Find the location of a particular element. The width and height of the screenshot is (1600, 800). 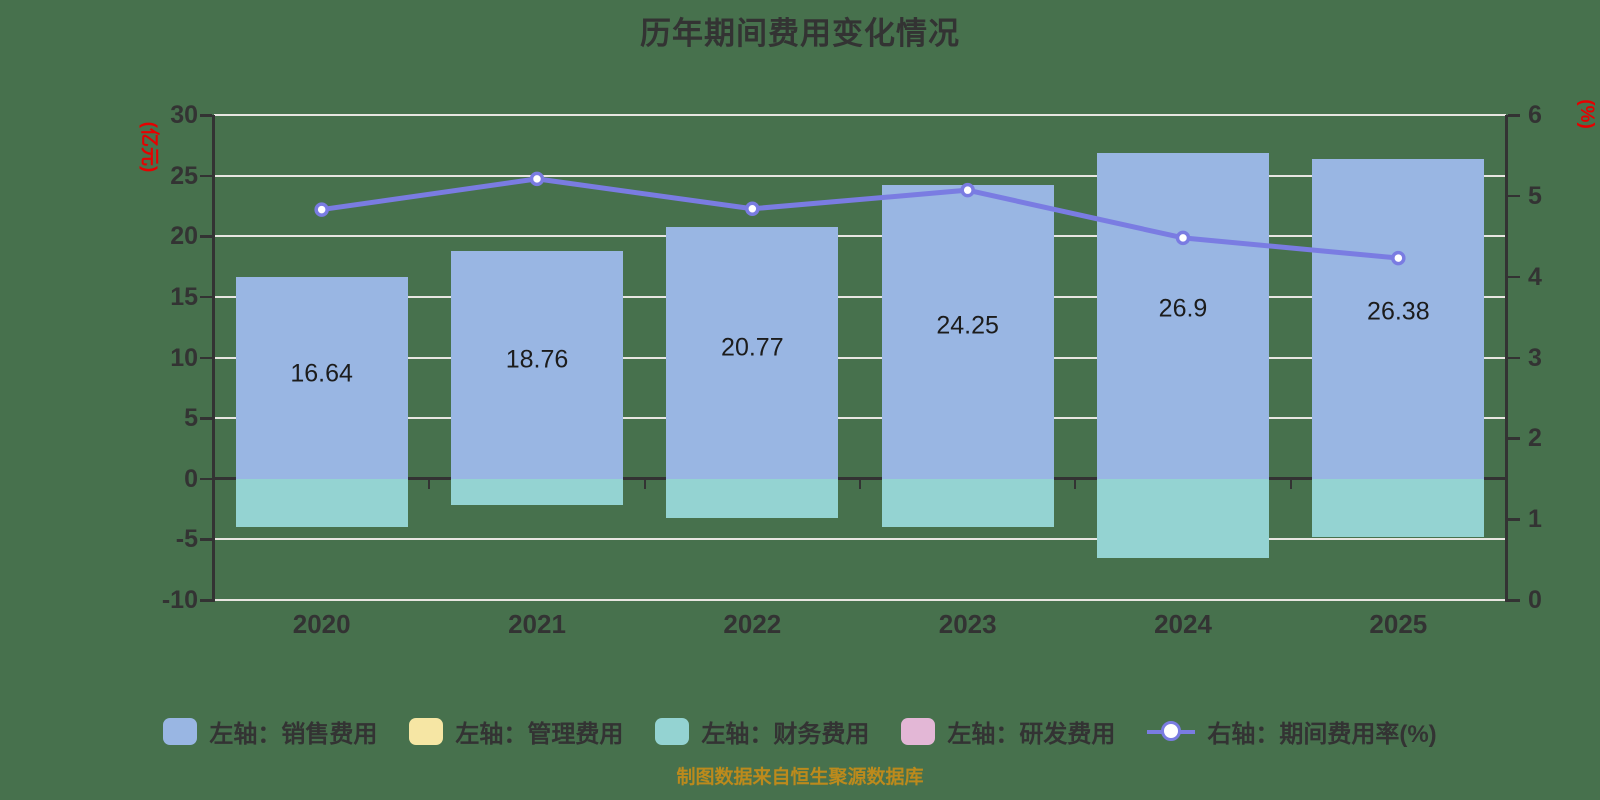

bar-sales-2023 is located at coordinates (967, 331).